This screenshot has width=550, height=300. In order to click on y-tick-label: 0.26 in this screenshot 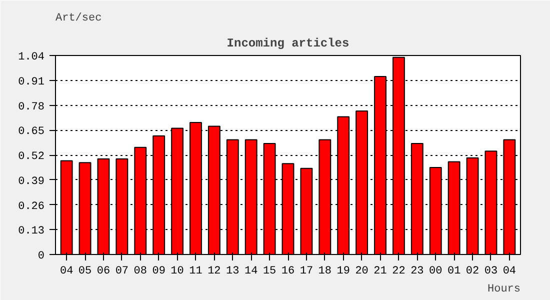, I will do `click(31, 206)`.